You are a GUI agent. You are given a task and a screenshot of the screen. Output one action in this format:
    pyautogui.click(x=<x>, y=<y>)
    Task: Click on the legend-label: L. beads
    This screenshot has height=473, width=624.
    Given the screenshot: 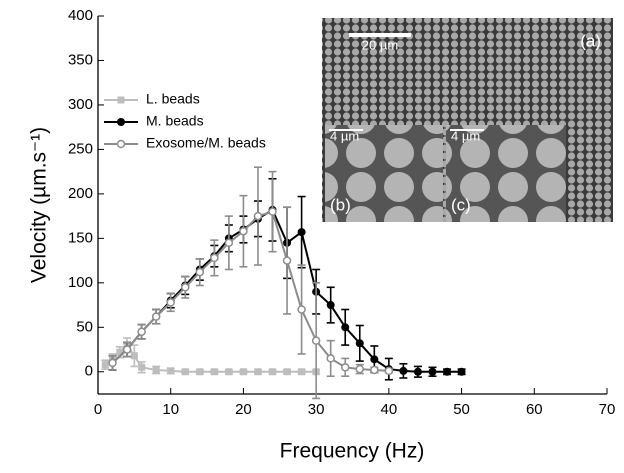 What is the action you would take?
    pyautogui.click(x=173, y=99)
    